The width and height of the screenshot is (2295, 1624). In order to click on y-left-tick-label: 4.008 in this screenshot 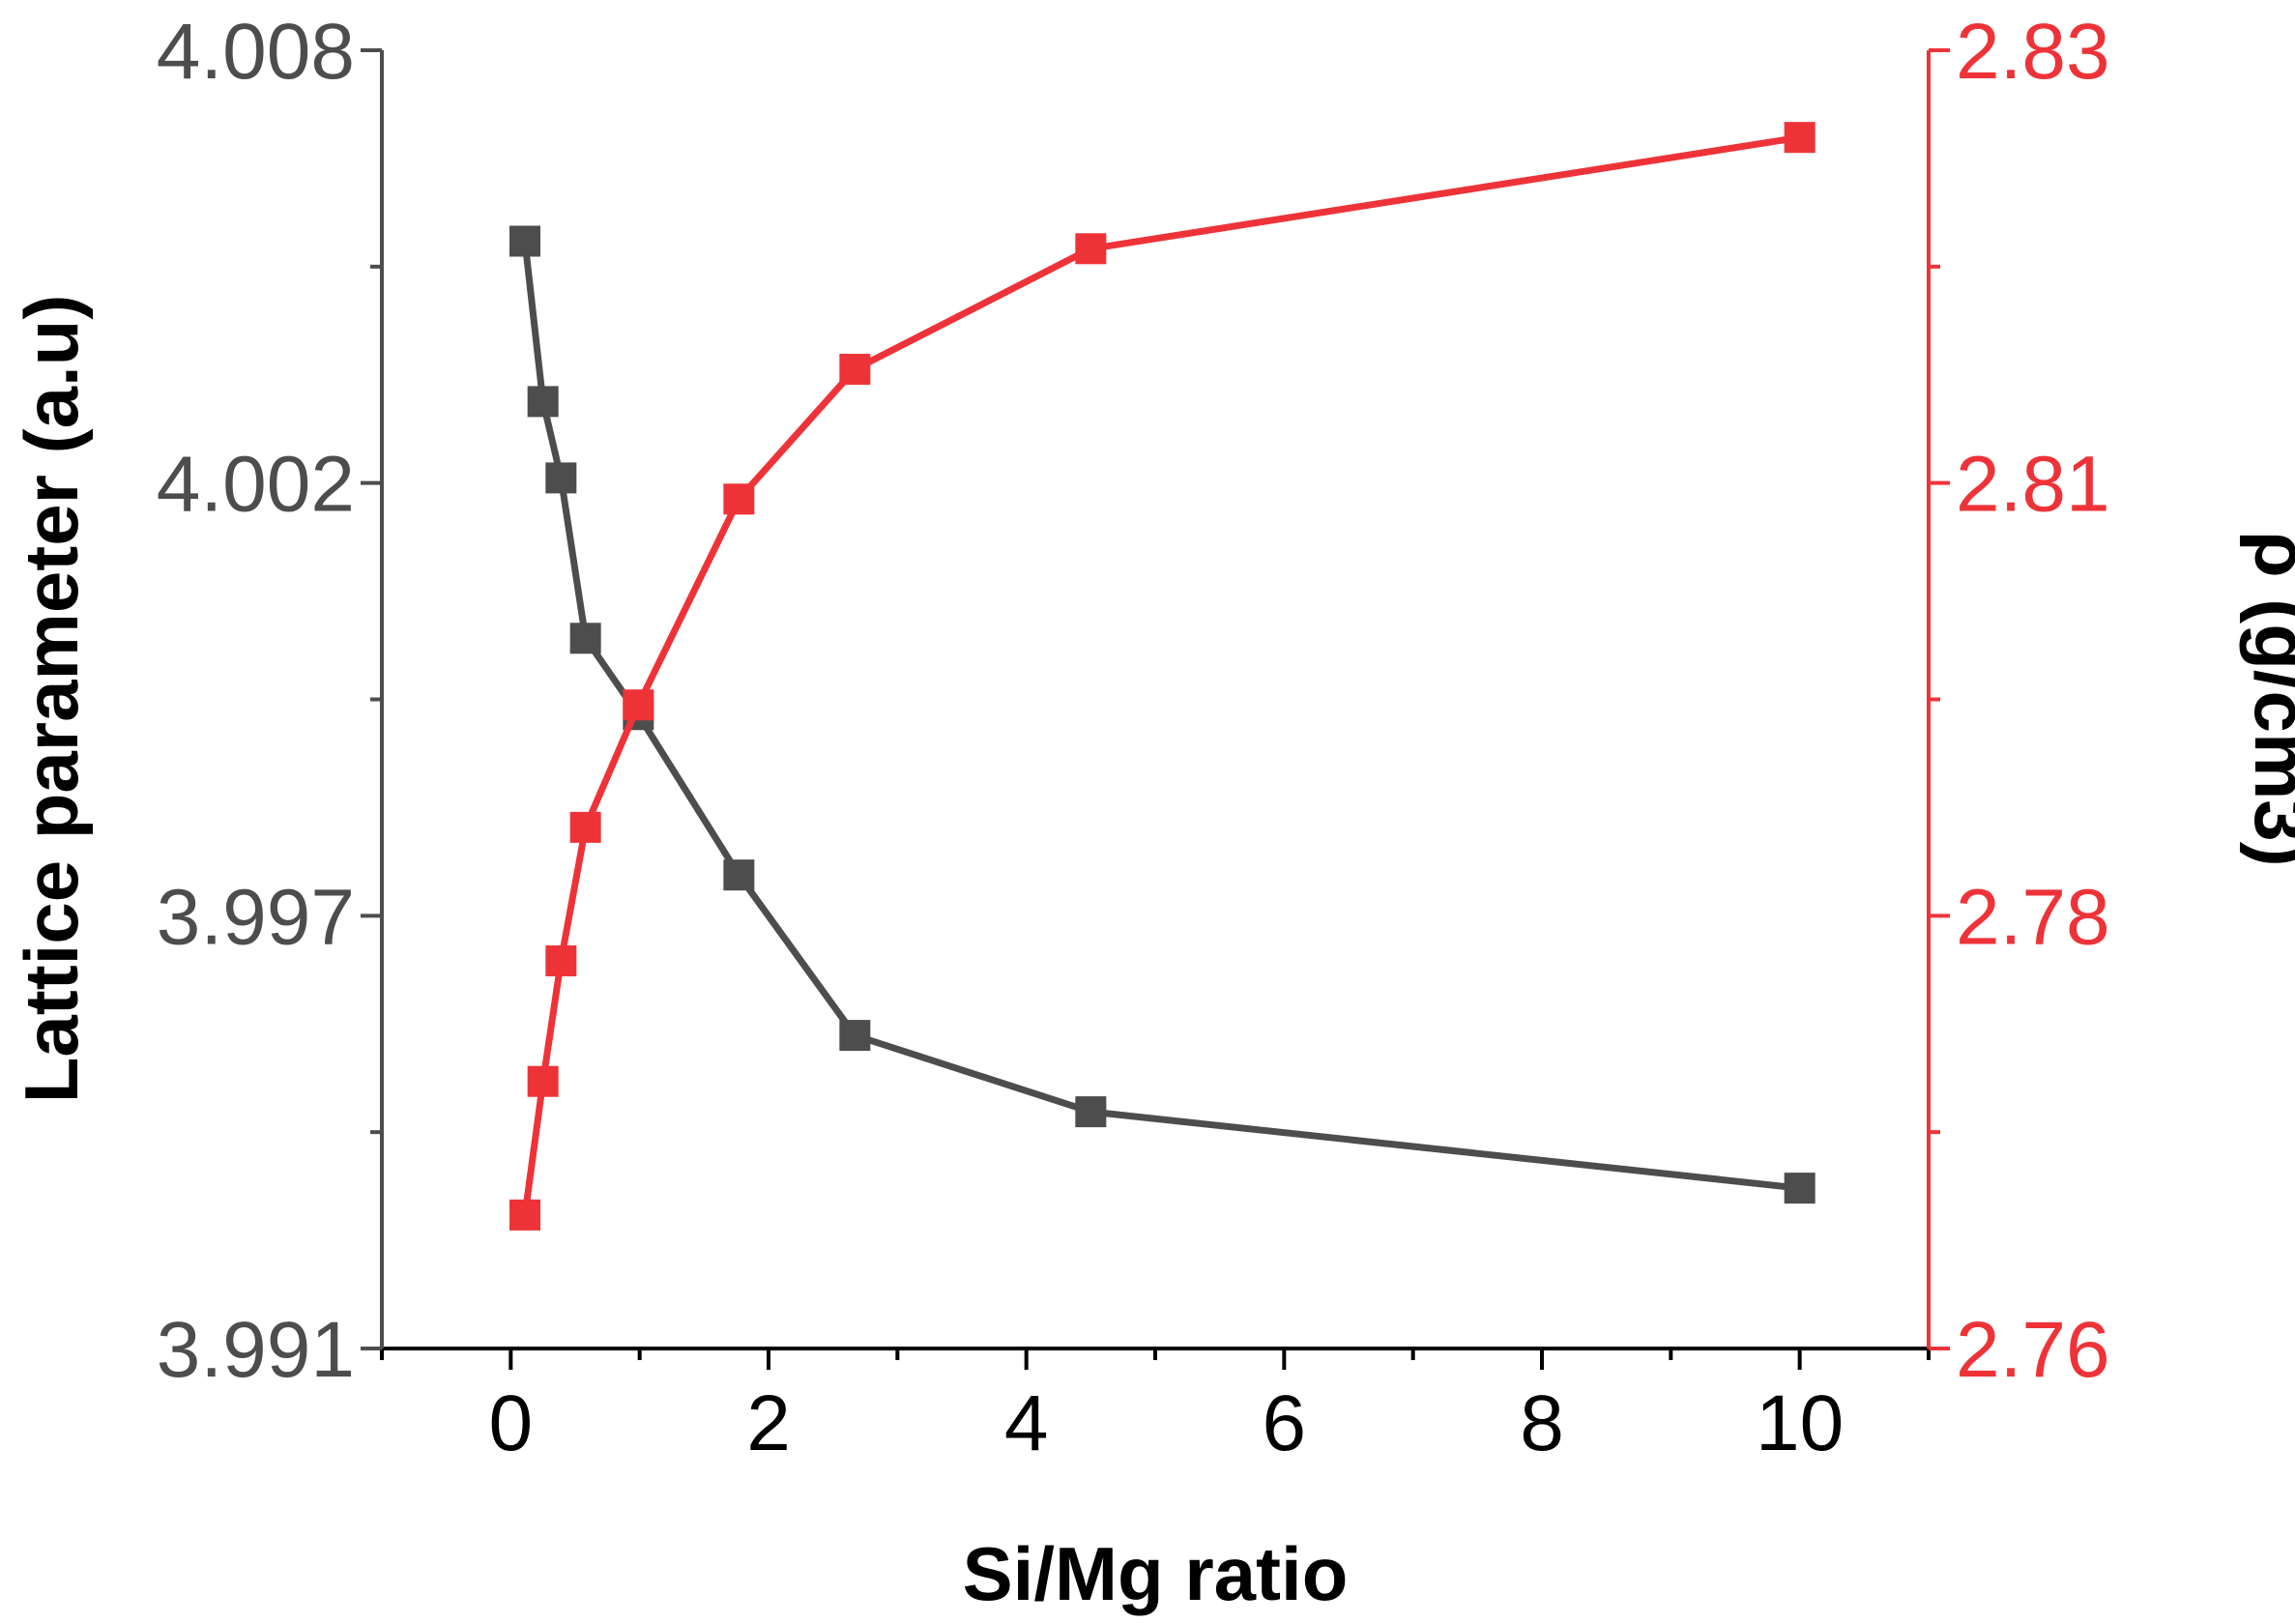, I will do `click(256, 52)`.